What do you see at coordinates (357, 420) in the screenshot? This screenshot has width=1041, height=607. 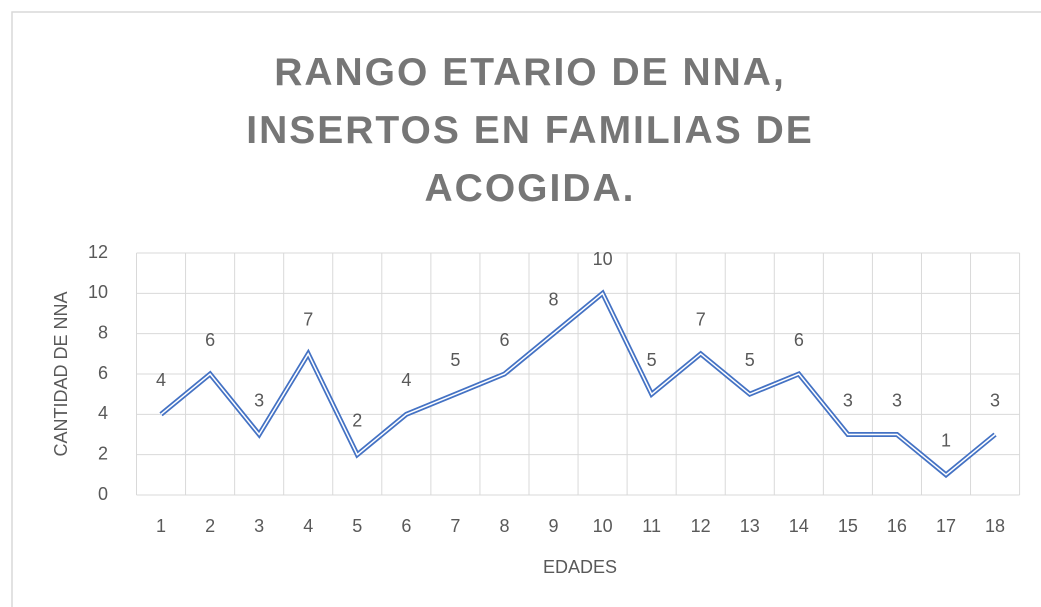 I see `data-label: 2` at bounding box center [357, 420].